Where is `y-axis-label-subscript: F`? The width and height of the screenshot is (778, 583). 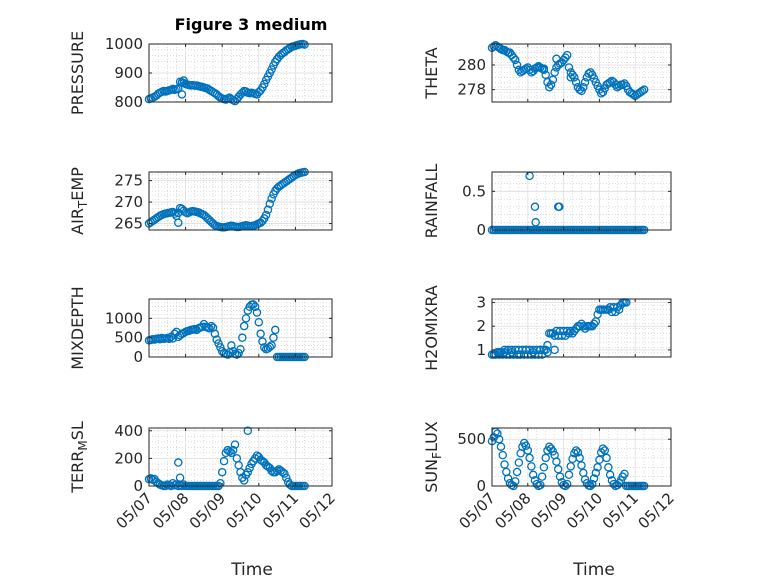
y-axis-label-subscript: F is located at coordinates (437, 455).